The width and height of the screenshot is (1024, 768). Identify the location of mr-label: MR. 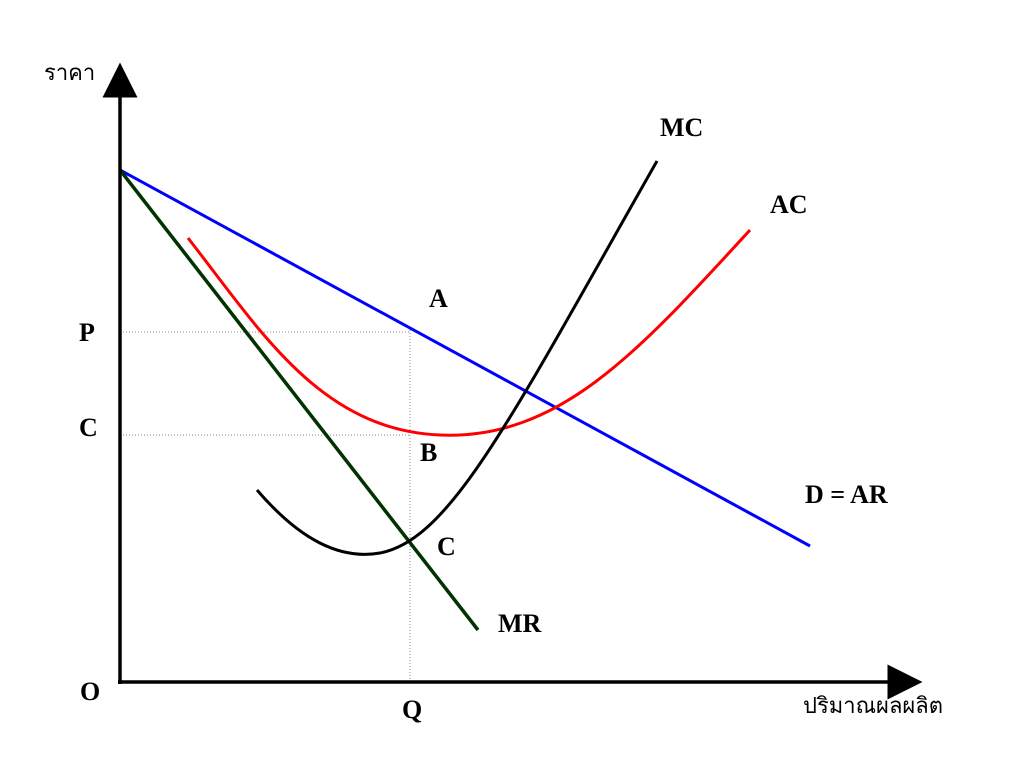
(520, 623).